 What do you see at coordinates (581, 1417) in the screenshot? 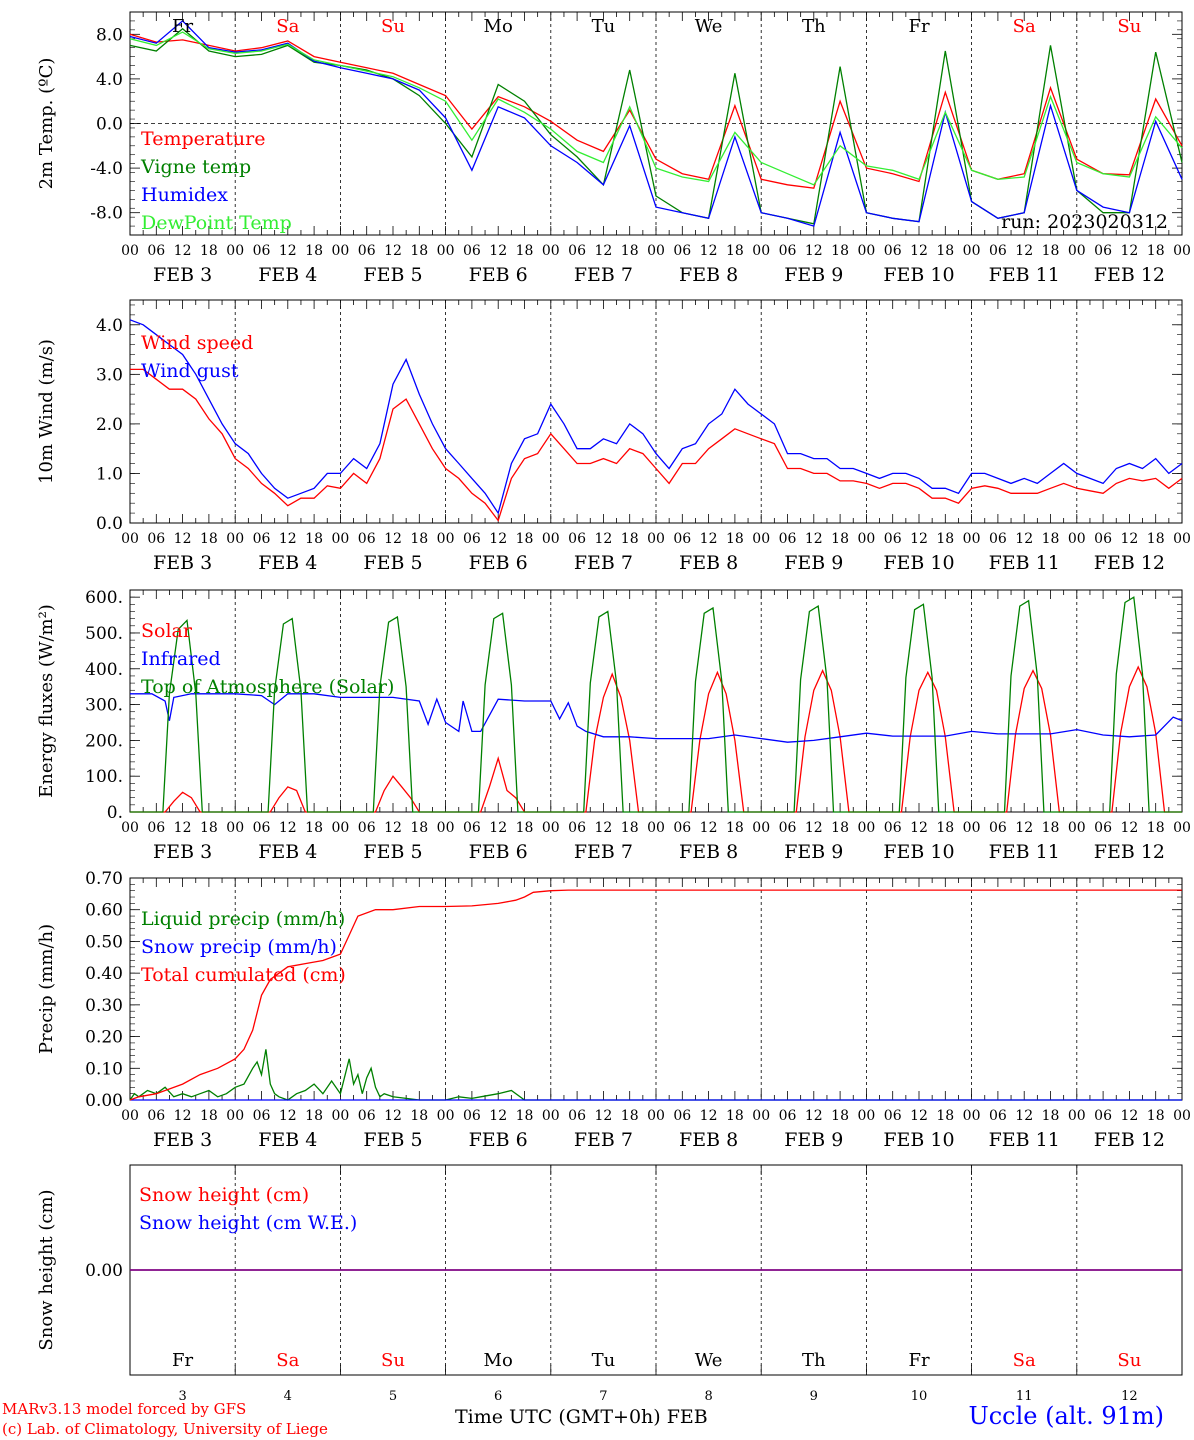
I see `x-axis-label: Time UTC (GMT+0h) FEB` at bounding box center [581, 1417].